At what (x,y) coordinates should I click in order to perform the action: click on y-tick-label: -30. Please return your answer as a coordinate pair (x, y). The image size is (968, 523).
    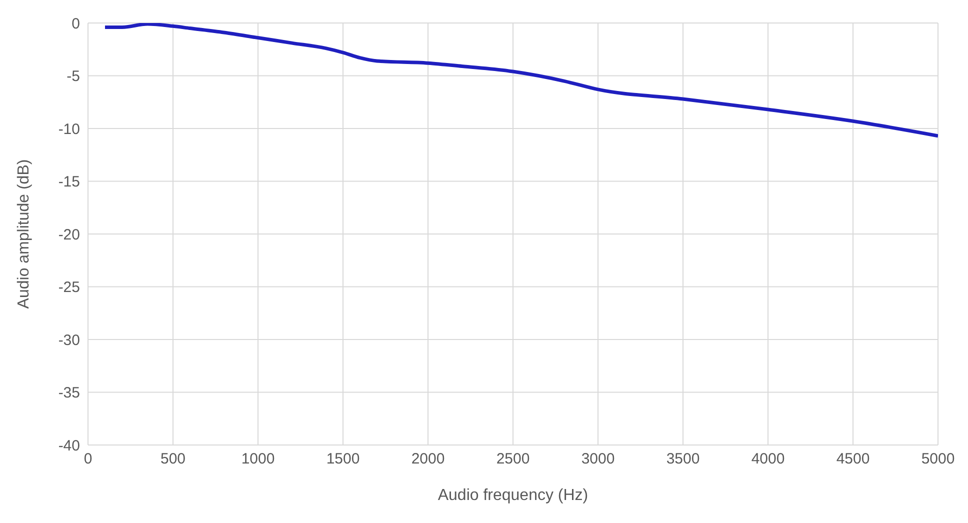
    Looking at the image, I should click on (69, 340).